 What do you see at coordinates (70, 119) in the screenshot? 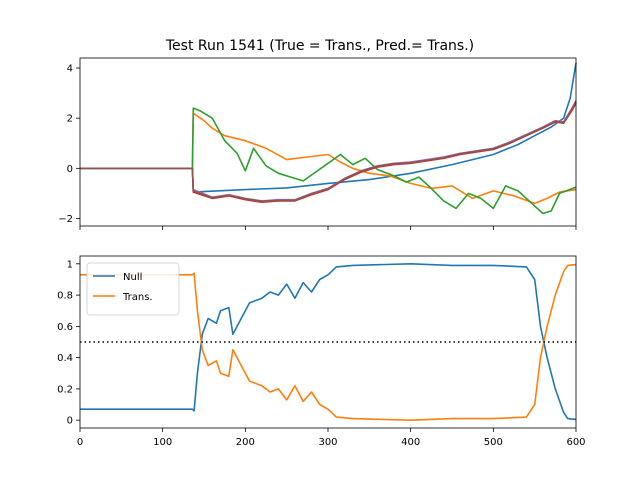
I see `y-tick-label: 2` at bounding box center [70, 119].